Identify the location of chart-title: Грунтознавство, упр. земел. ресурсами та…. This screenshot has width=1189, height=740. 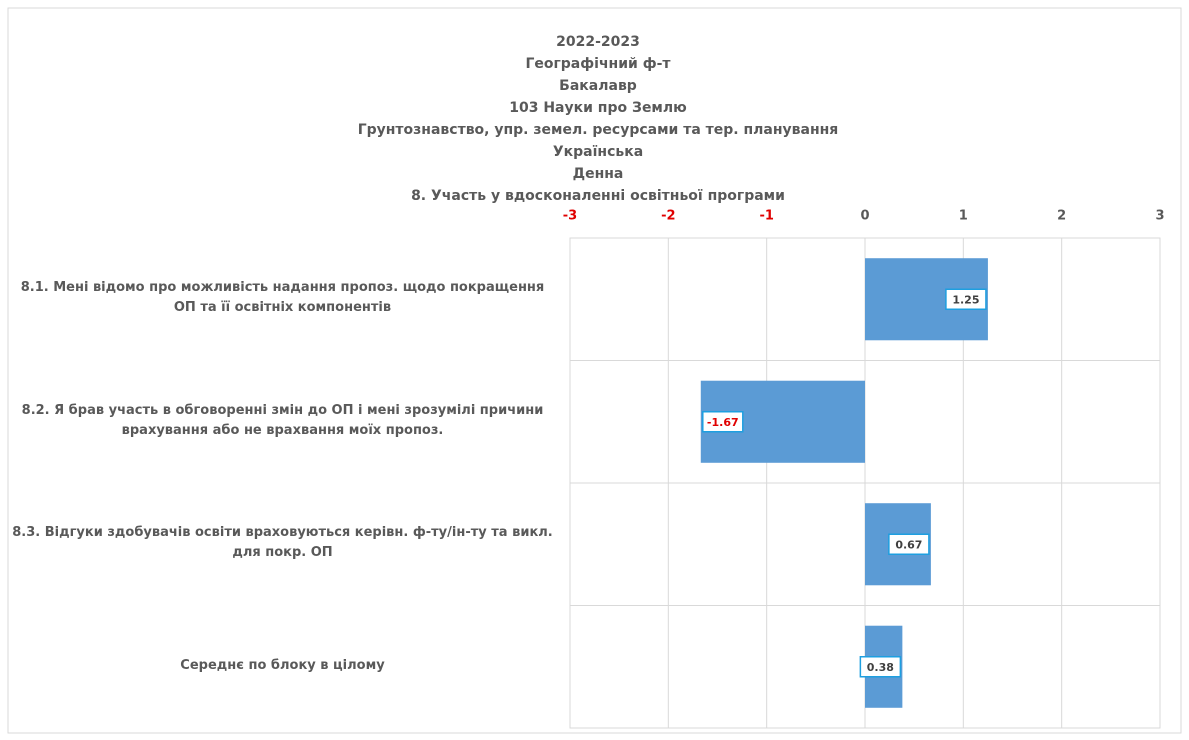
(598, 130).